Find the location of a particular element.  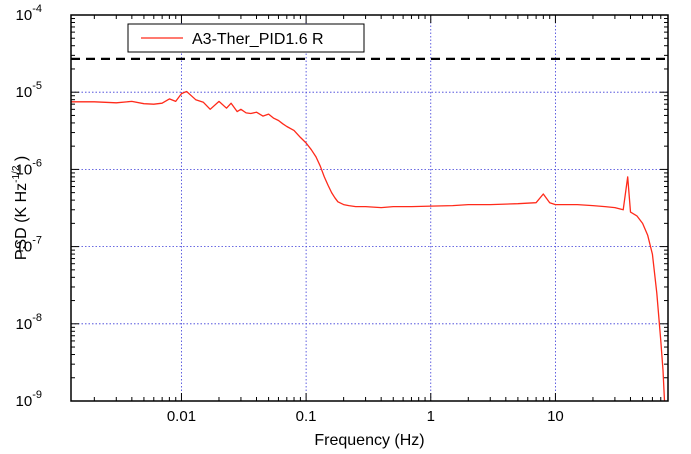

y-axis-title-suffix: ) is located at coordinates (21, 161).